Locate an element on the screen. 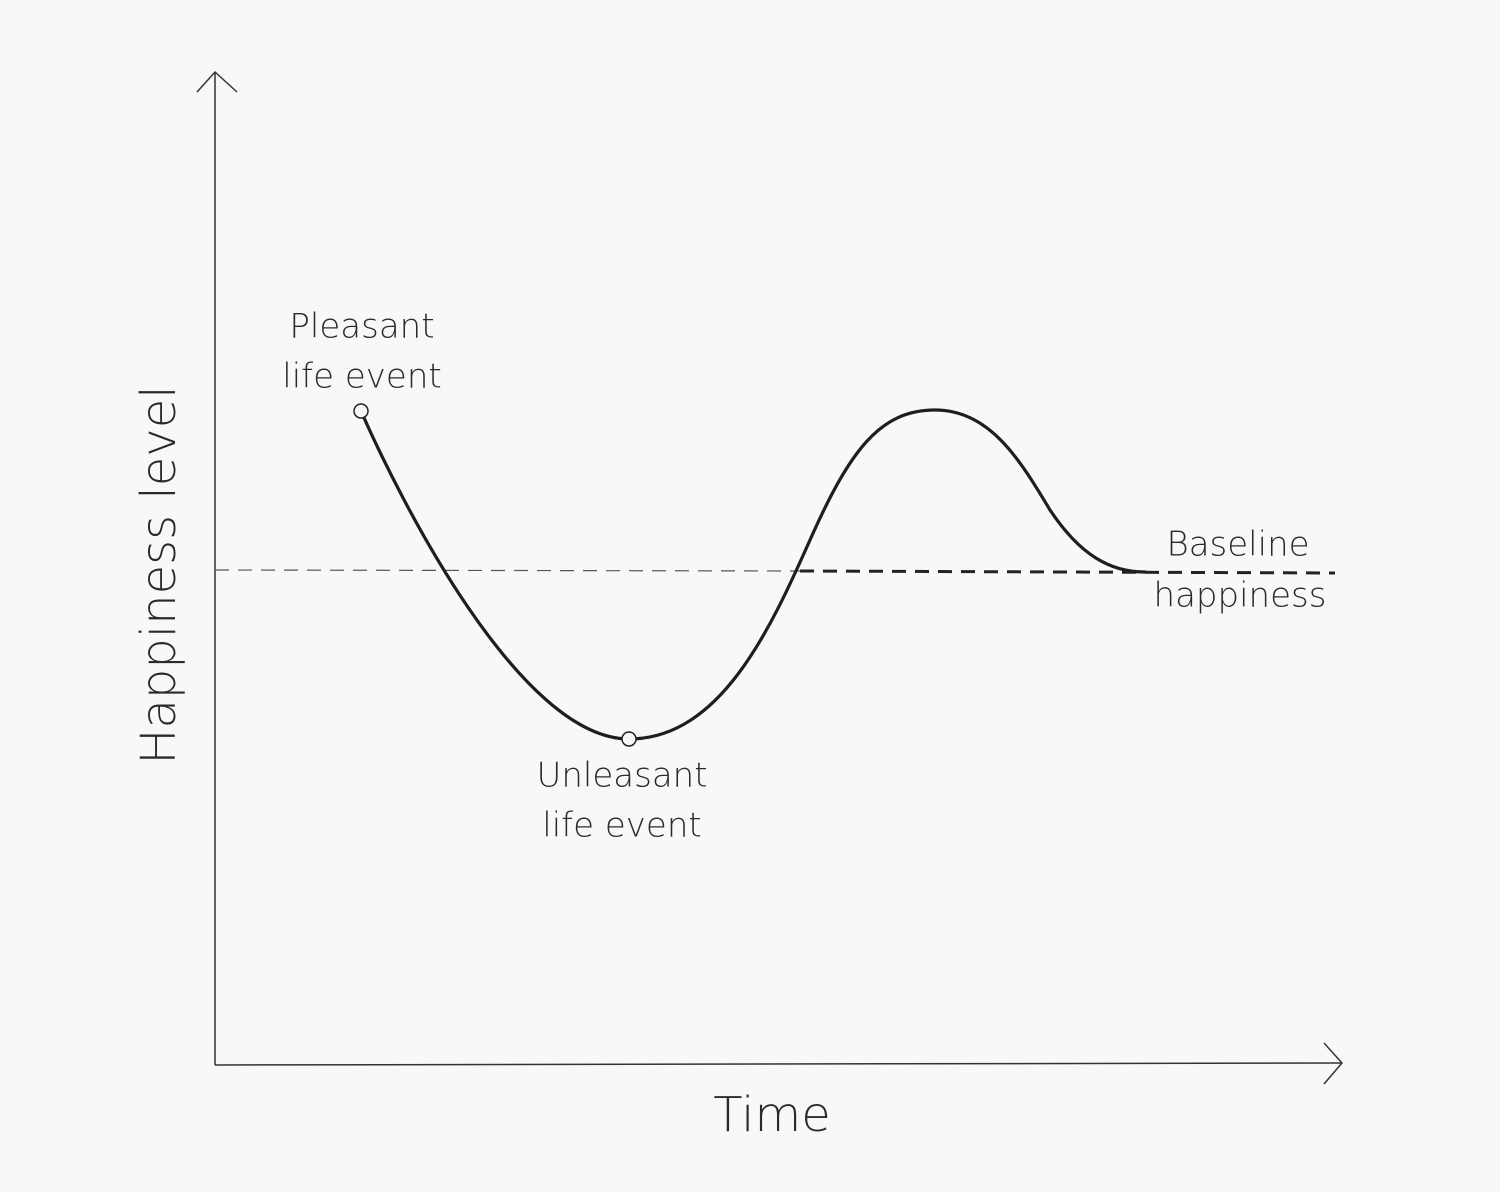 Image resolution: width=1500 pixels, height=1192 pixels. happiness-curve is located at coordinates (753, 574).